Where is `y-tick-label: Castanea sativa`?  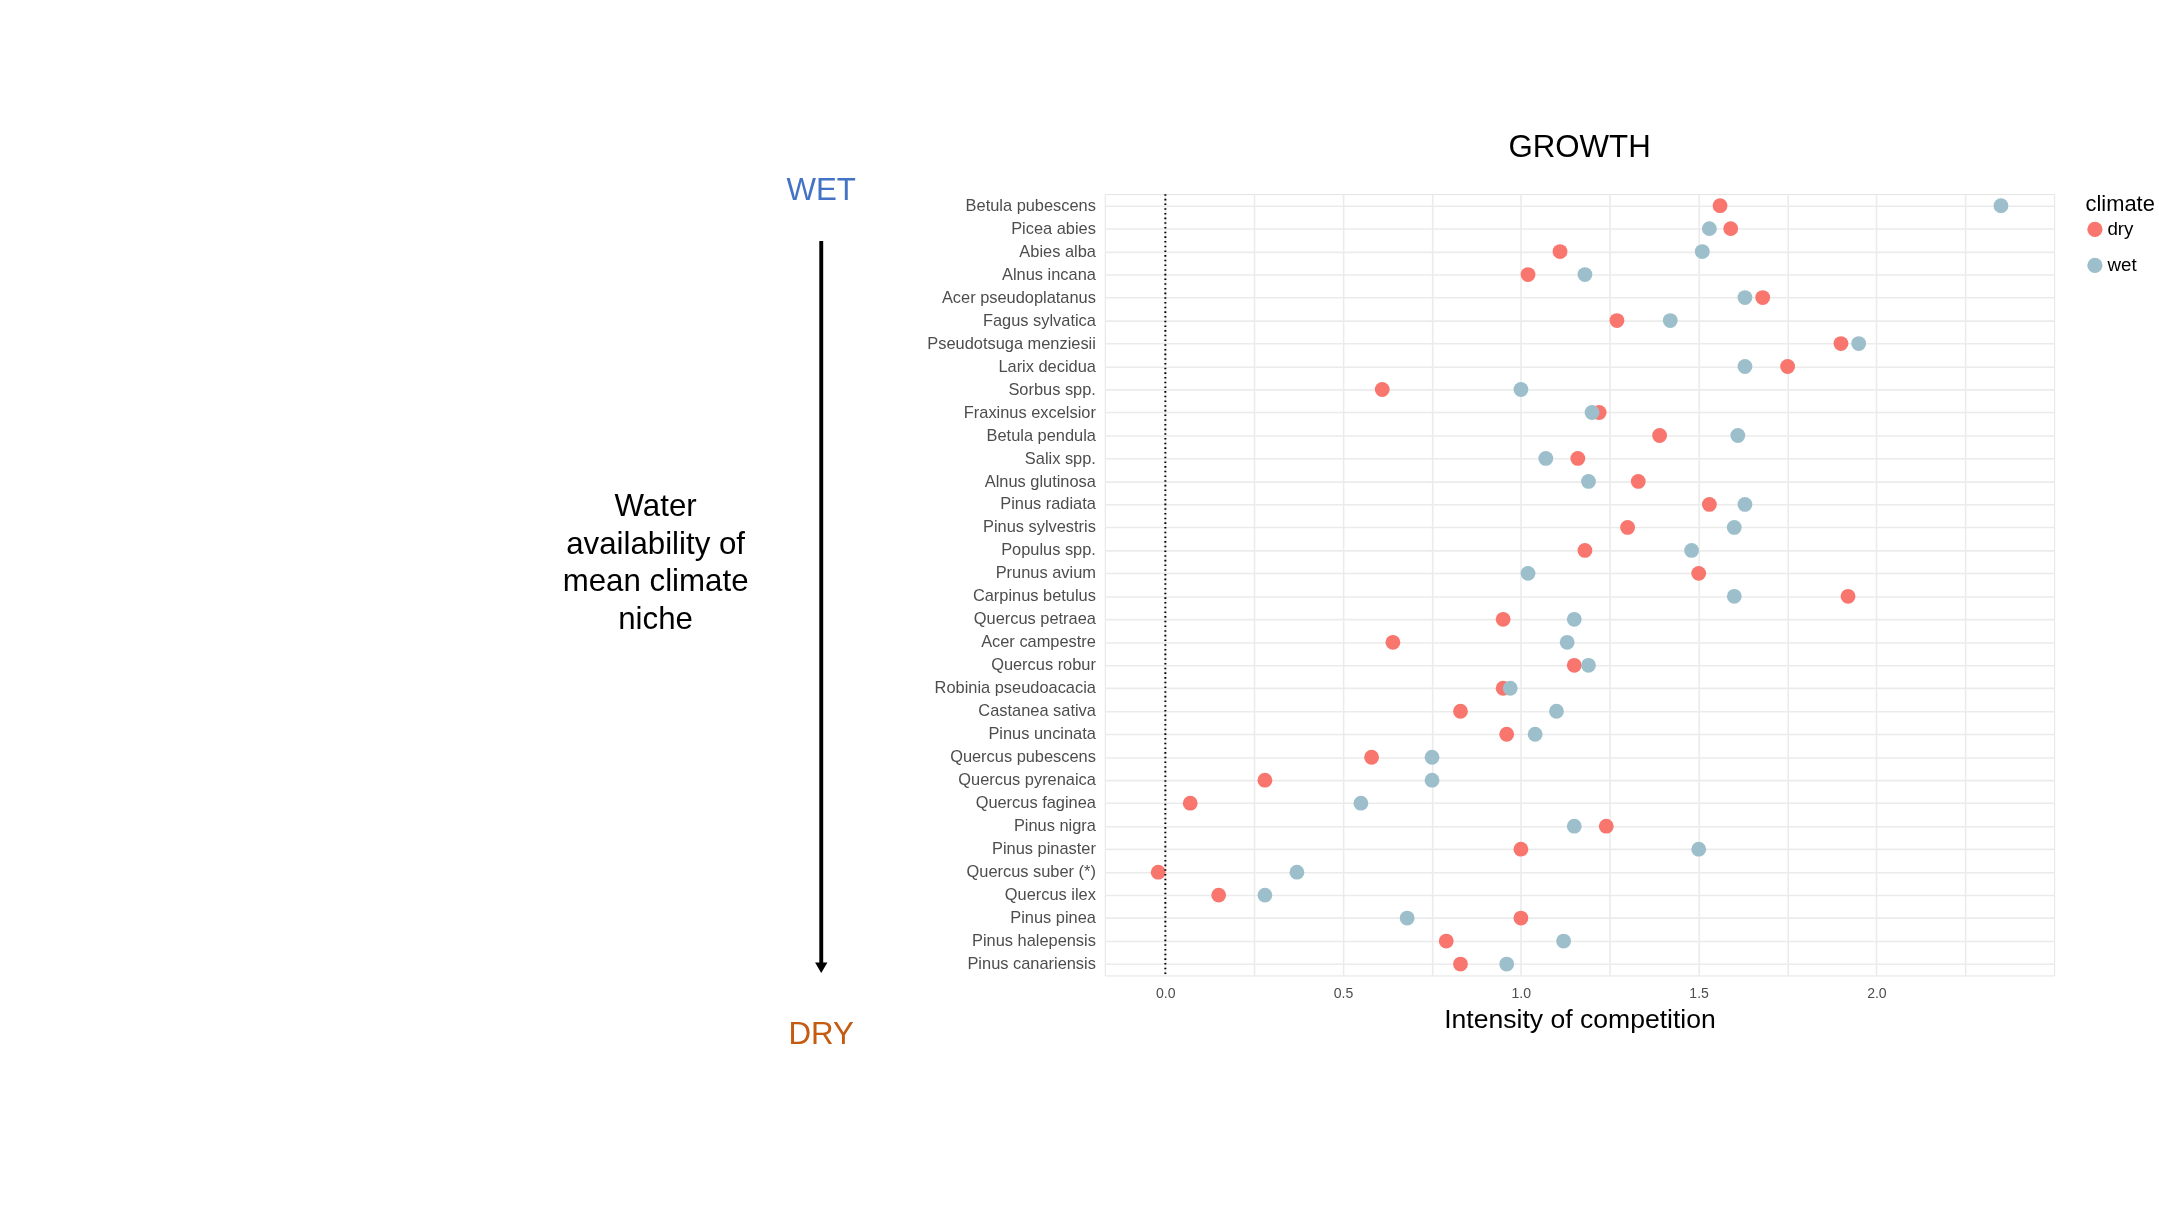
y-tick-label: Castanea sativa is located at coordinates (1037, 710).